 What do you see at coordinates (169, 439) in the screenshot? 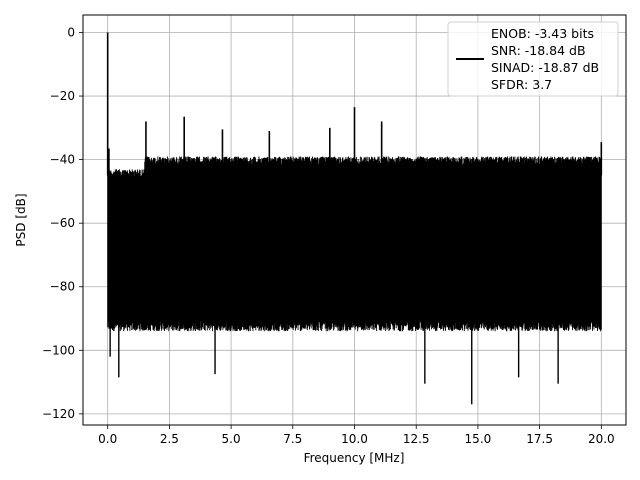
I see `x-tick-label: 2.5` at bounding box center [169, 439].